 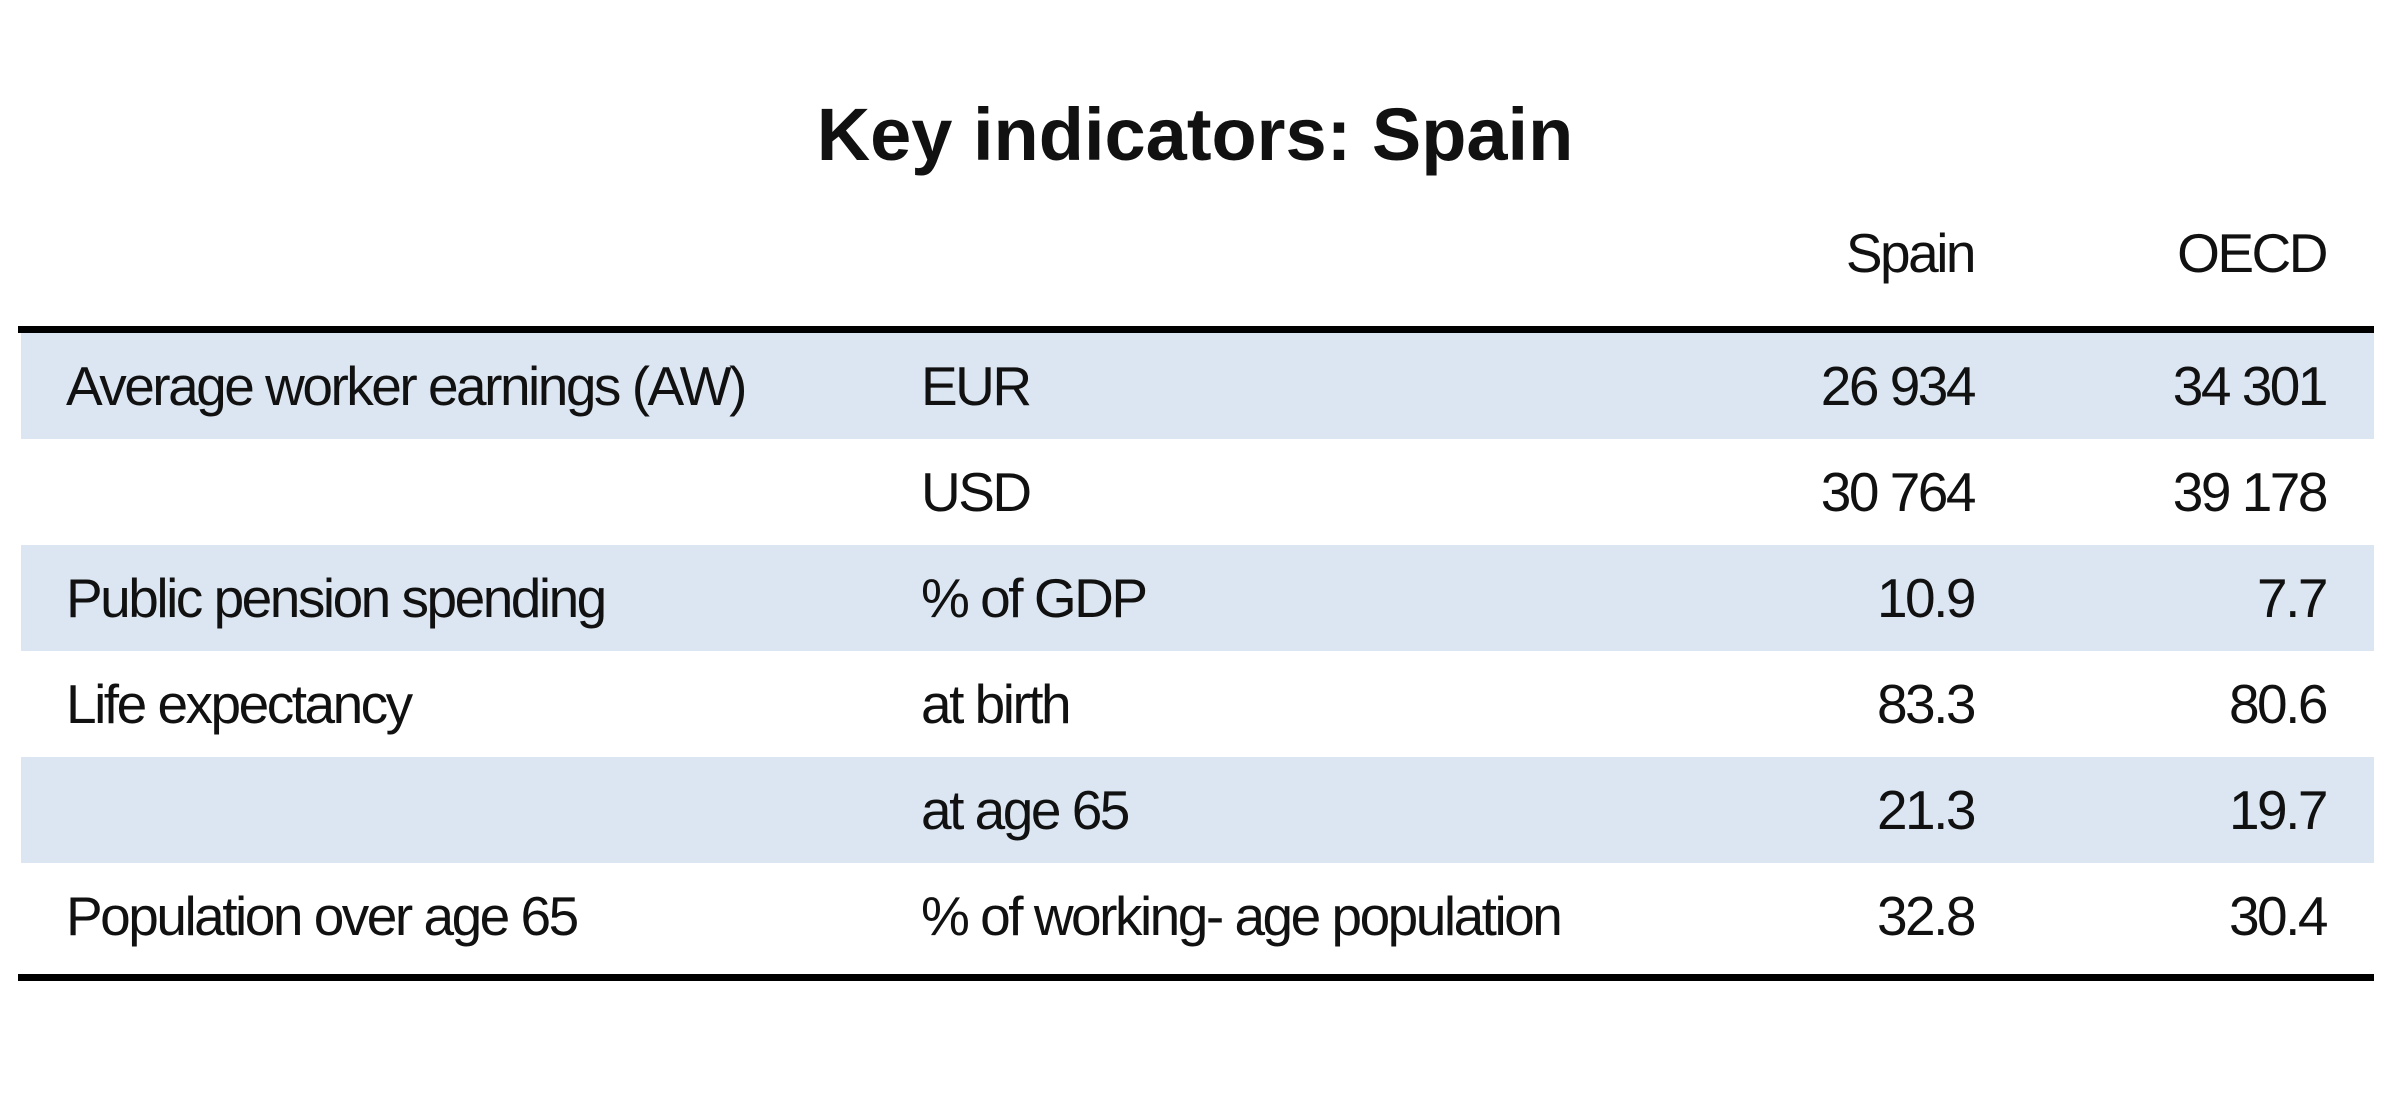 What do you see at coordinates (1196, 977) in the screenshot?
I see `bottom-rule` at bounding box center [1196, 977].